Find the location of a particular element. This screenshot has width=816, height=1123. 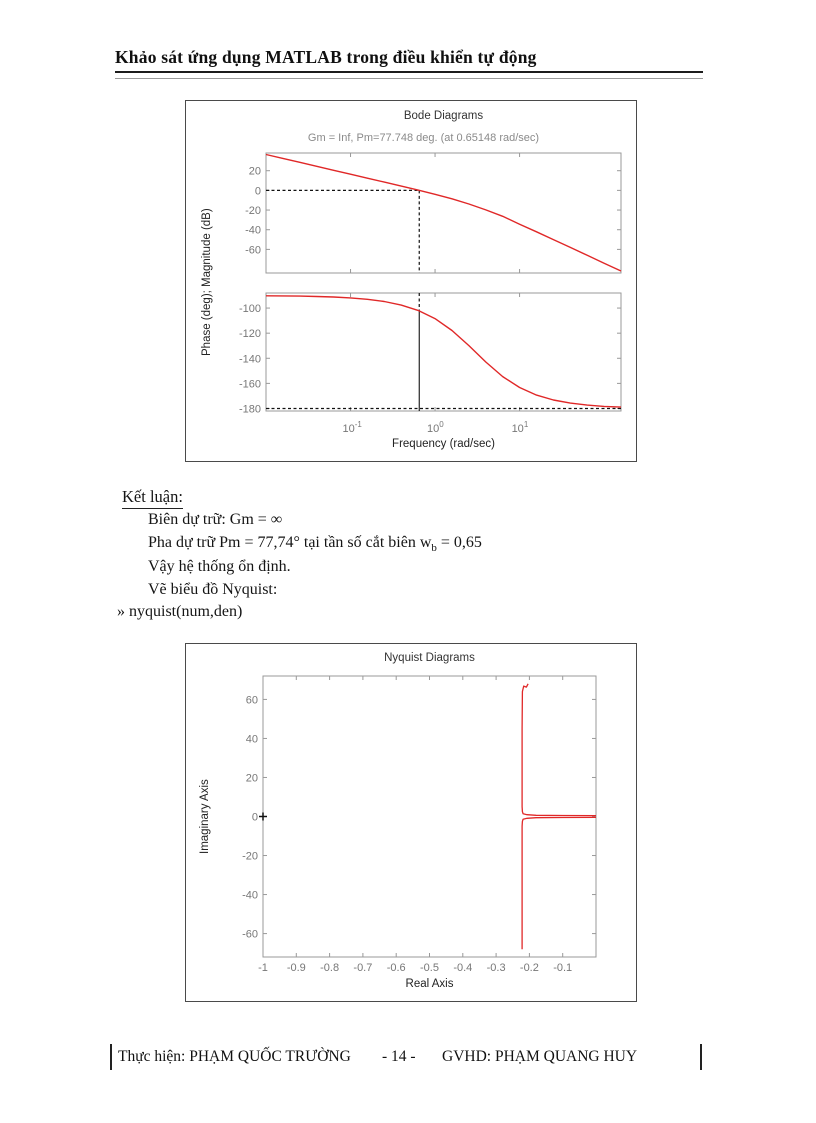

real-tick-label: -0.9 is located at coordinates (296, 968).